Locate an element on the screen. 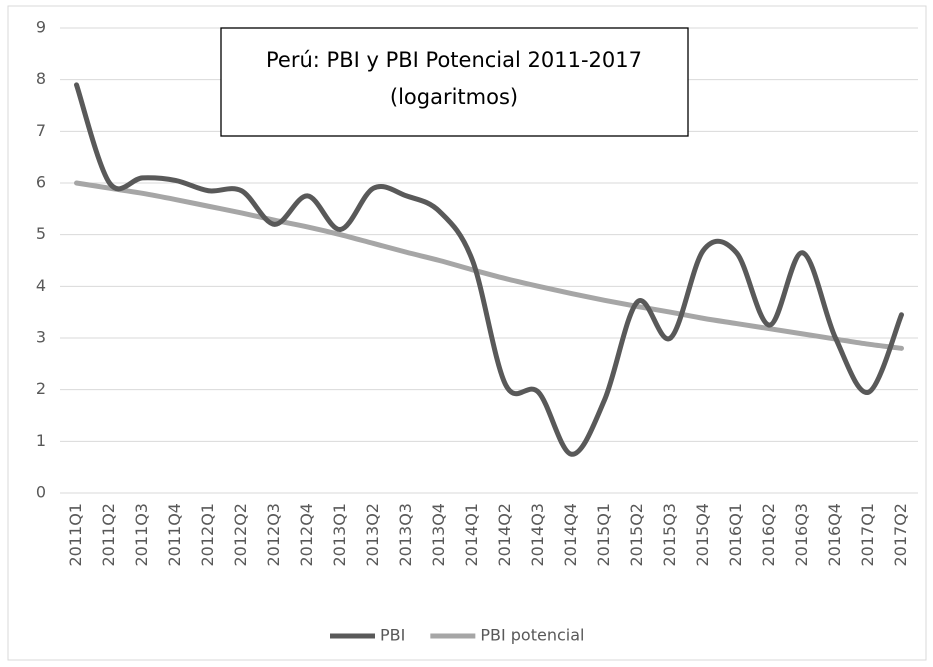 The image size is (933, 667). y-tick-label: 0 is located at coordinates (41, 492).